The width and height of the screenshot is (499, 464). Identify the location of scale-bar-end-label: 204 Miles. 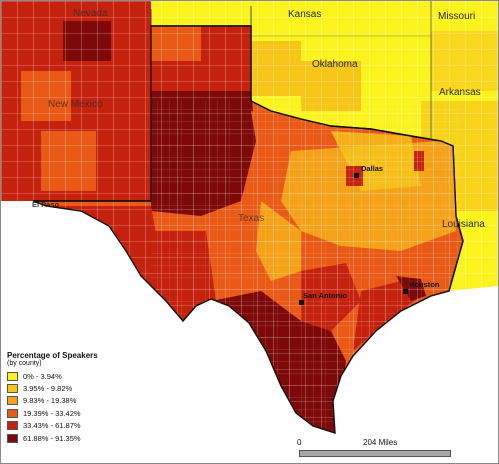
(380, 442).